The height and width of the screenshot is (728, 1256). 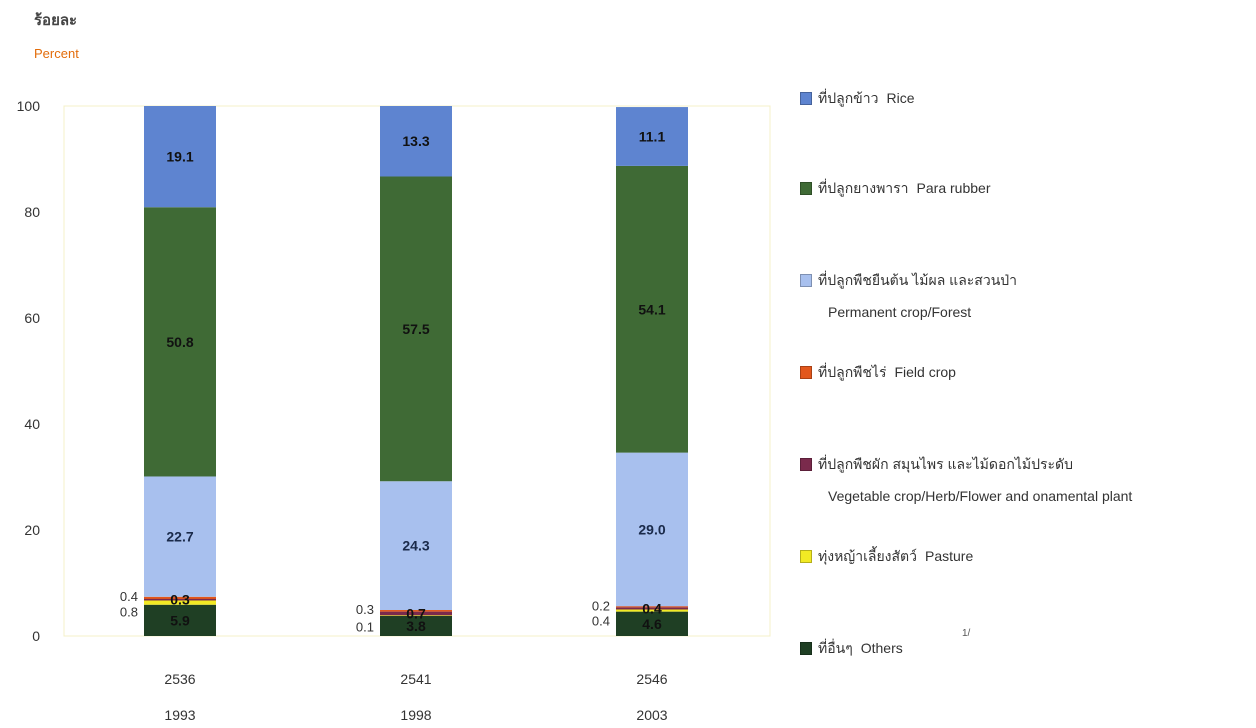 What do you see at coordinates (966, 633) in the screenshot?
I see `footnote-marker: 1/` at bounding box center [966, 633].